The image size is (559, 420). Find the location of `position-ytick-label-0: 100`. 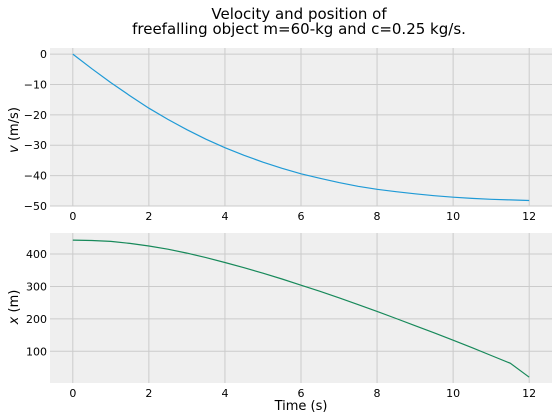

position-ytick-label-0: 100 is located at coordinates (36, 351).